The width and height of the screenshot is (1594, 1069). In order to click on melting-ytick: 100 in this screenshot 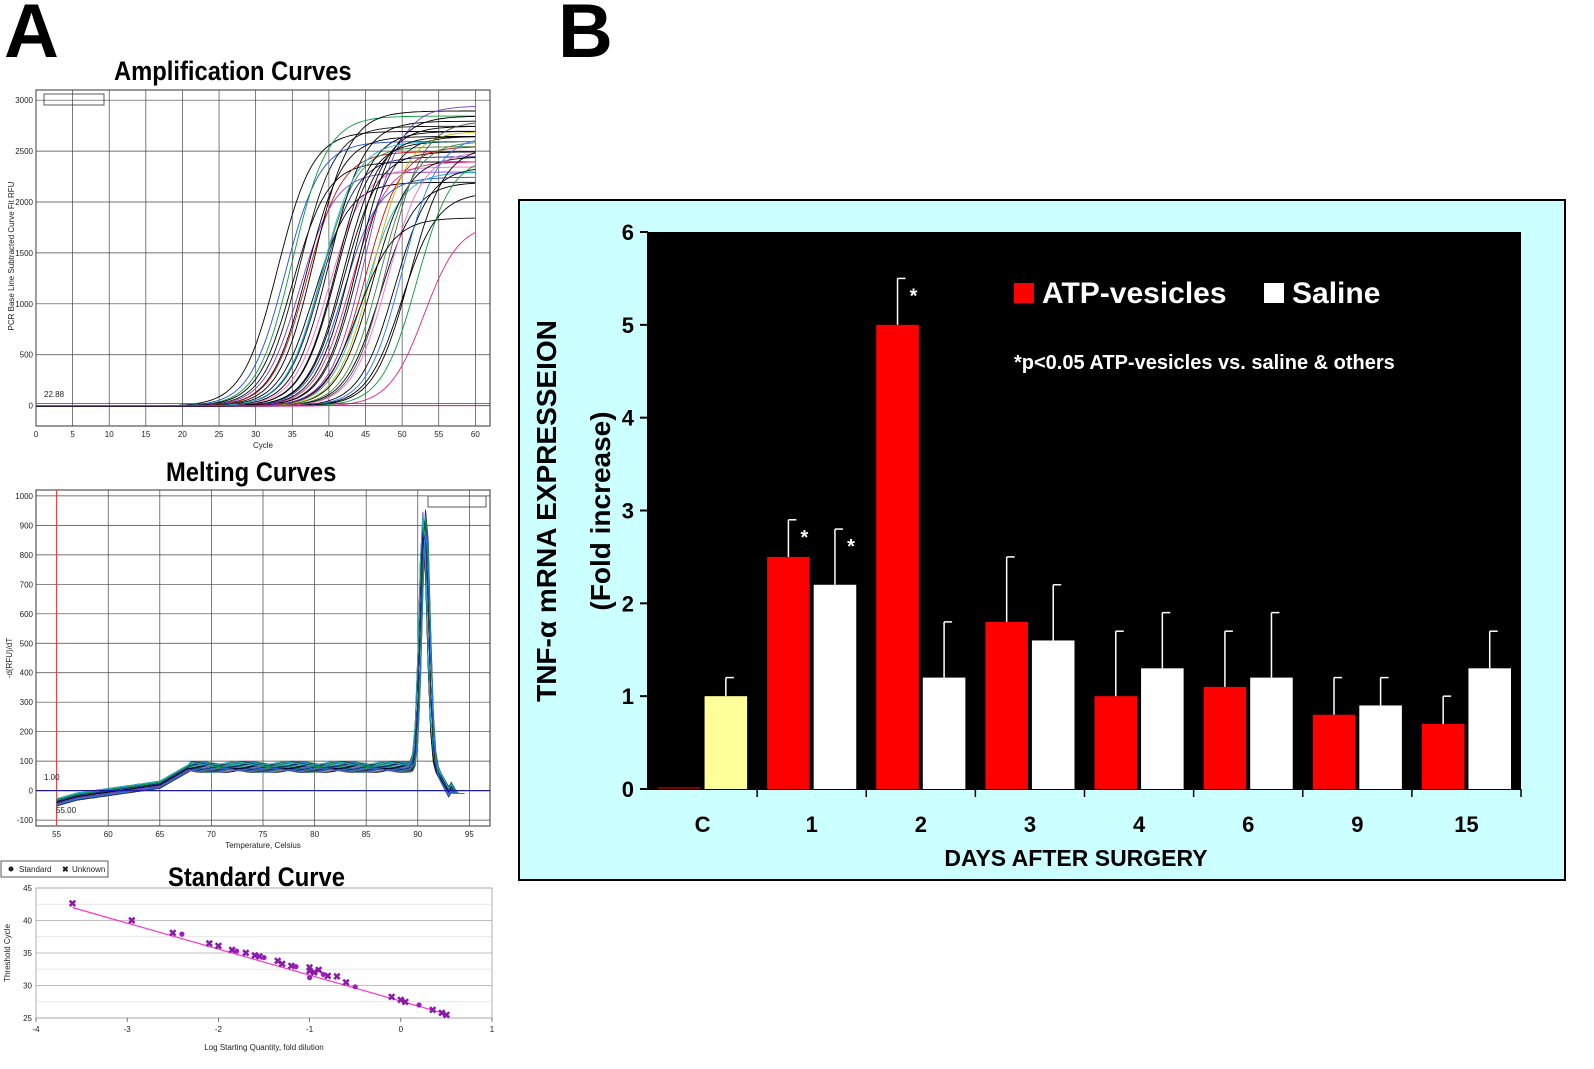, I will do `click(27, 761)`.